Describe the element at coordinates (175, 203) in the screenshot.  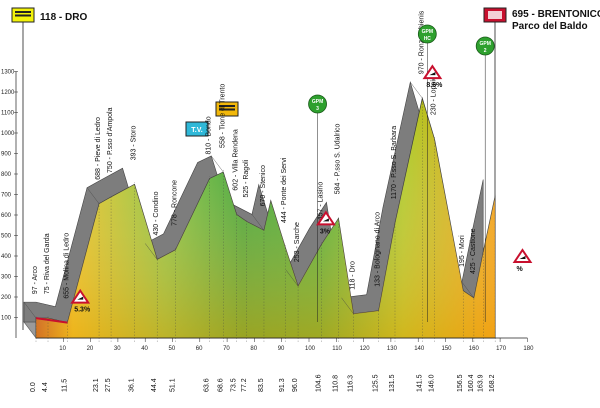
I see `place-name-label: 778 - Roncone` at that location.